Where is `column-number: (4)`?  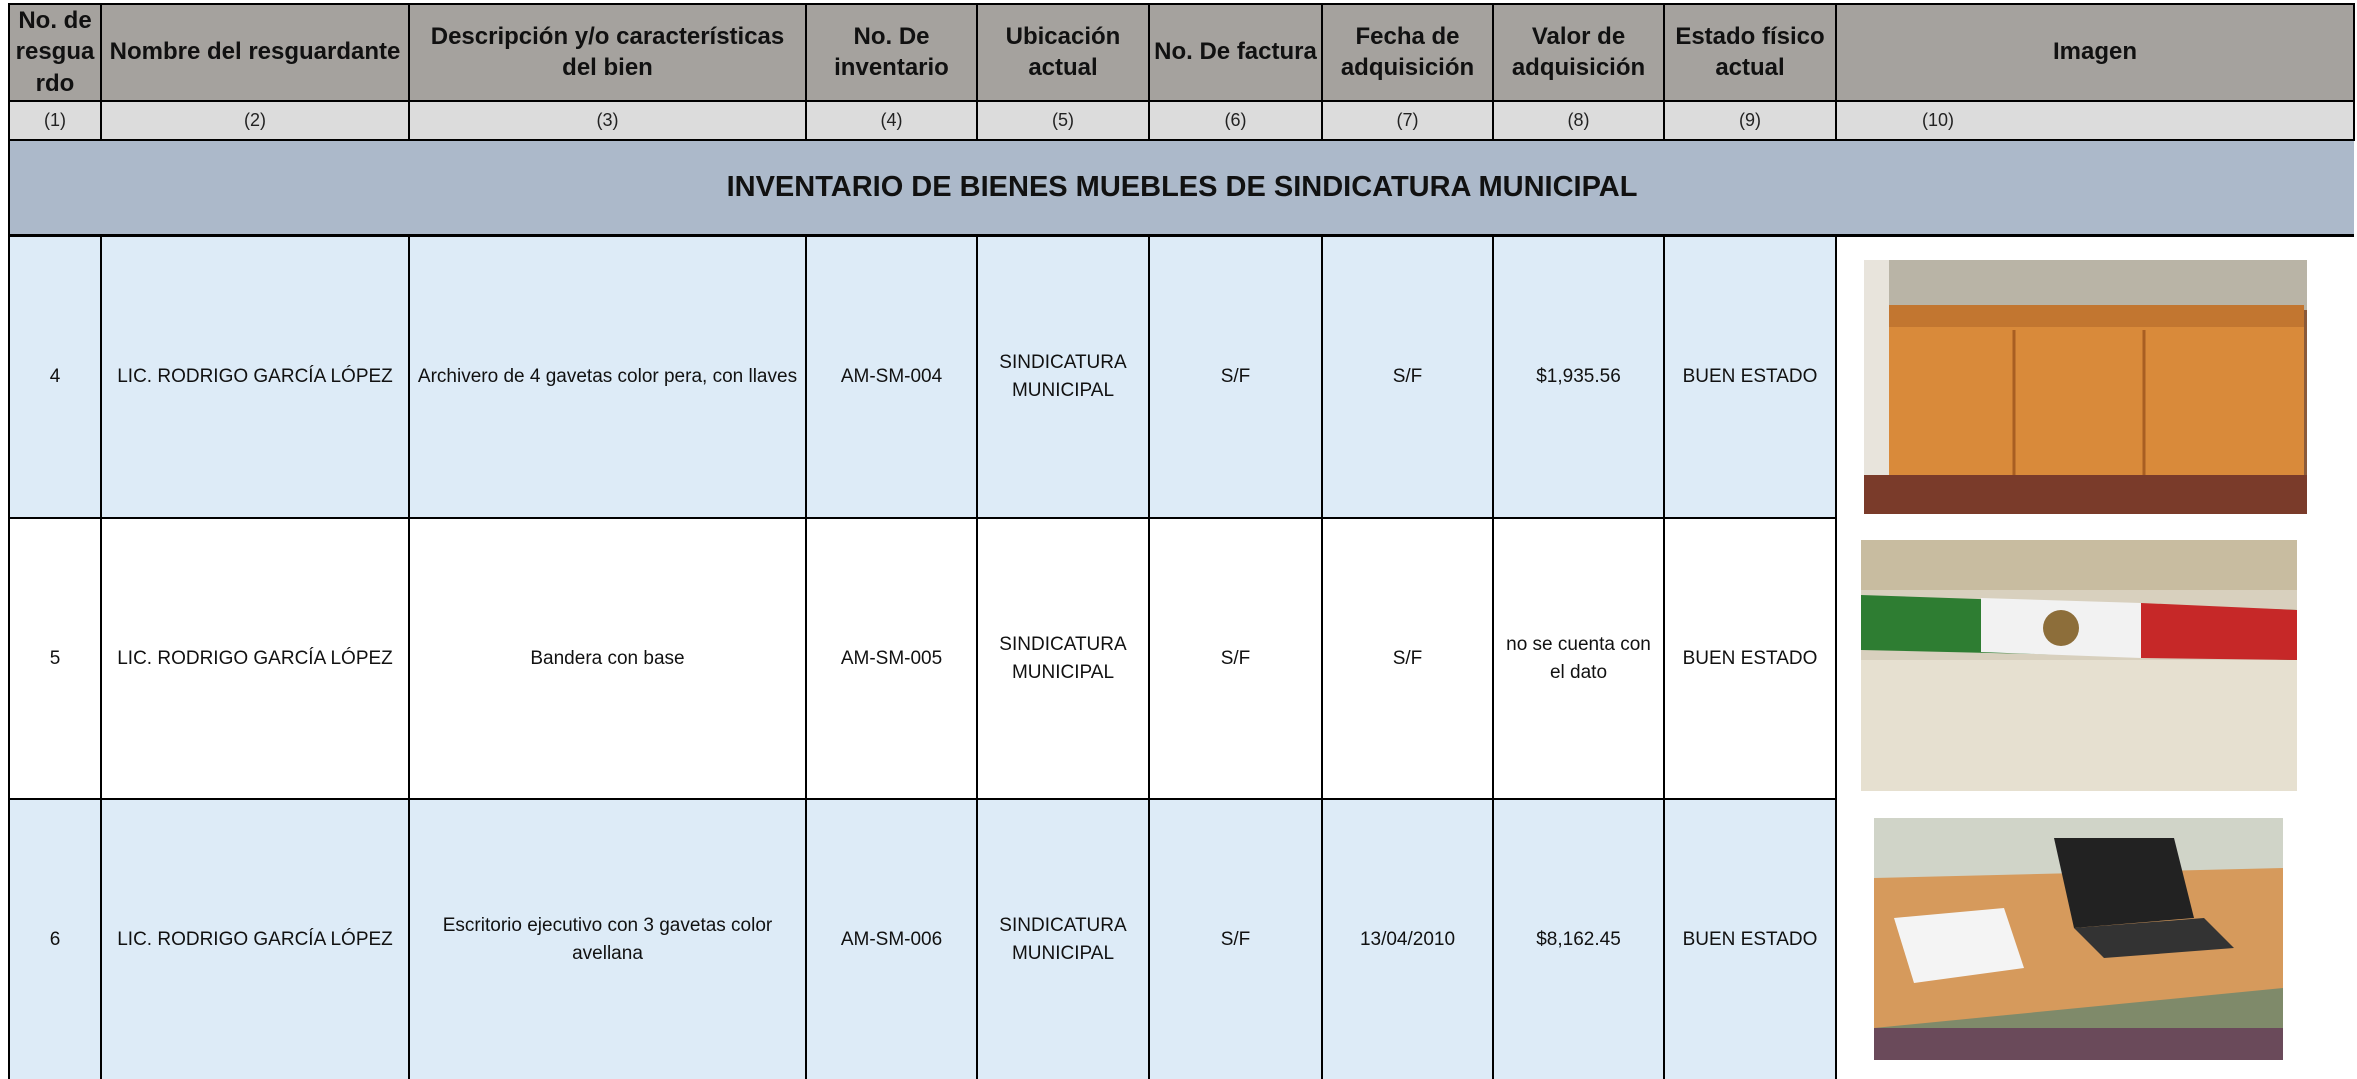
column-number: (4) is located at coordinates (892, 121).